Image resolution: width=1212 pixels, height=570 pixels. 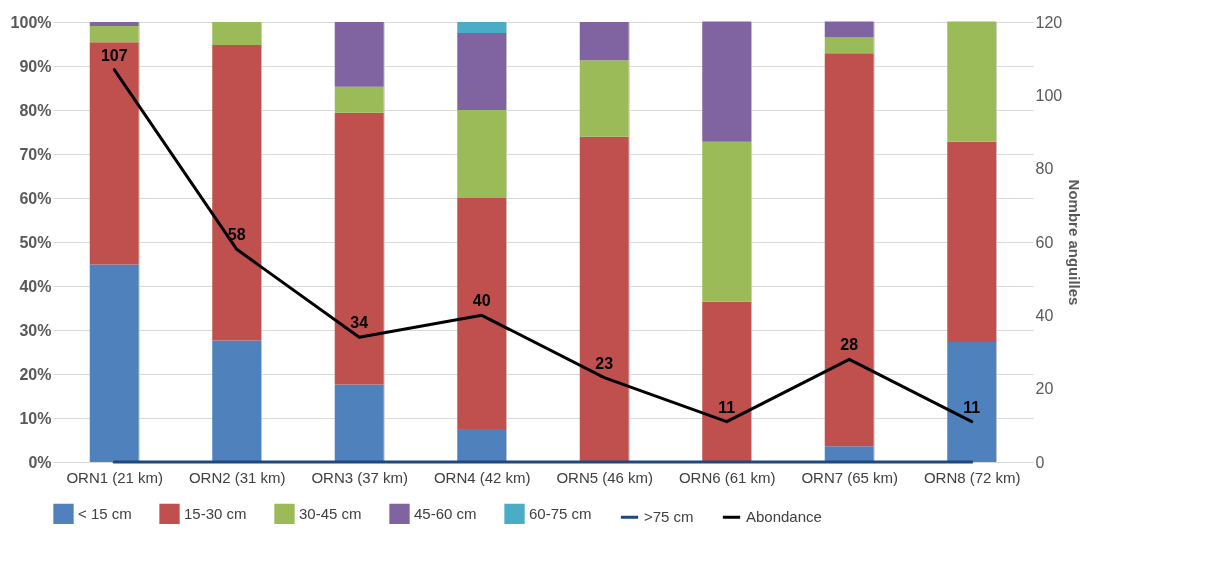 I want to click on data-label: 107, so click(x=114, y=55).